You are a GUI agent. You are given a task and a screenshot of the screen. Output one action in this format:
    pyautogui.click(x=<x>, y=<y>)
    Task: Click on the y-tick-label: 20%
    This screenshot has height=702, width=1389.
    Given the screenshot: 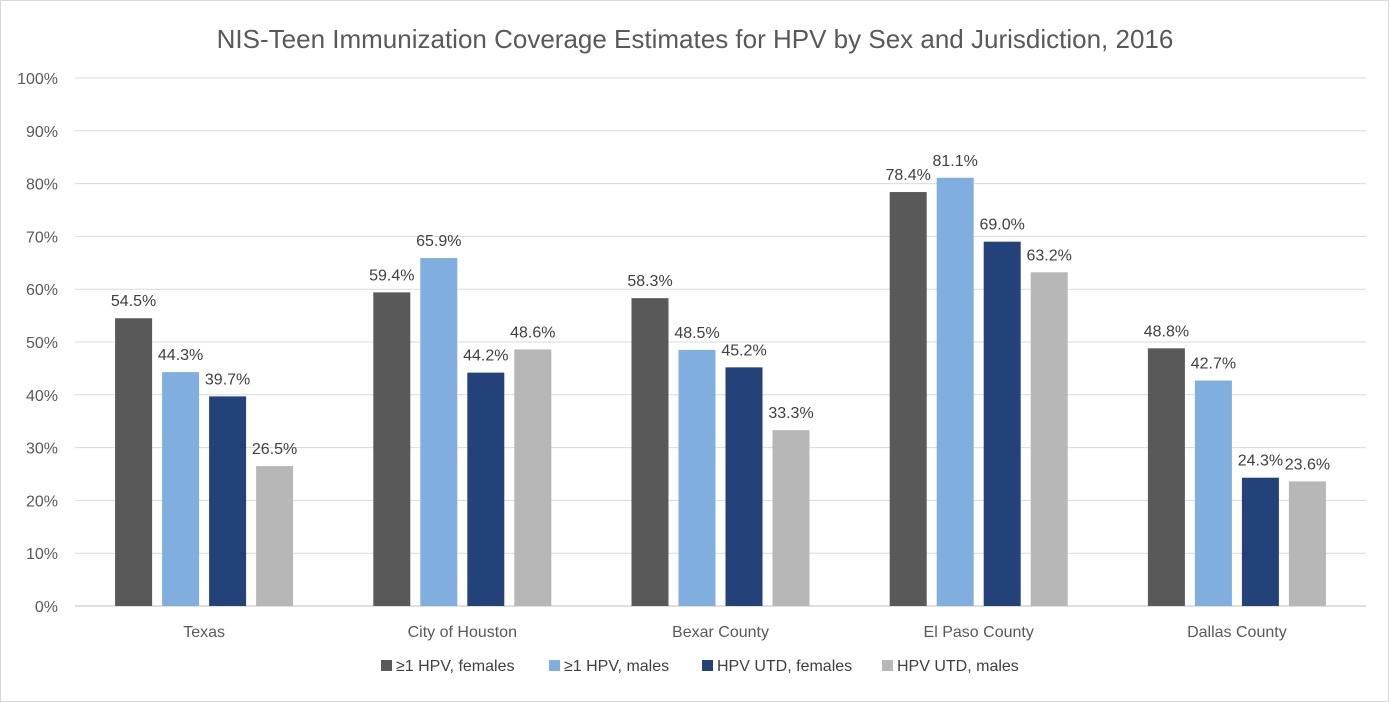 What is the action you would take?
    pyautogui.click(x=42, y=501)
    